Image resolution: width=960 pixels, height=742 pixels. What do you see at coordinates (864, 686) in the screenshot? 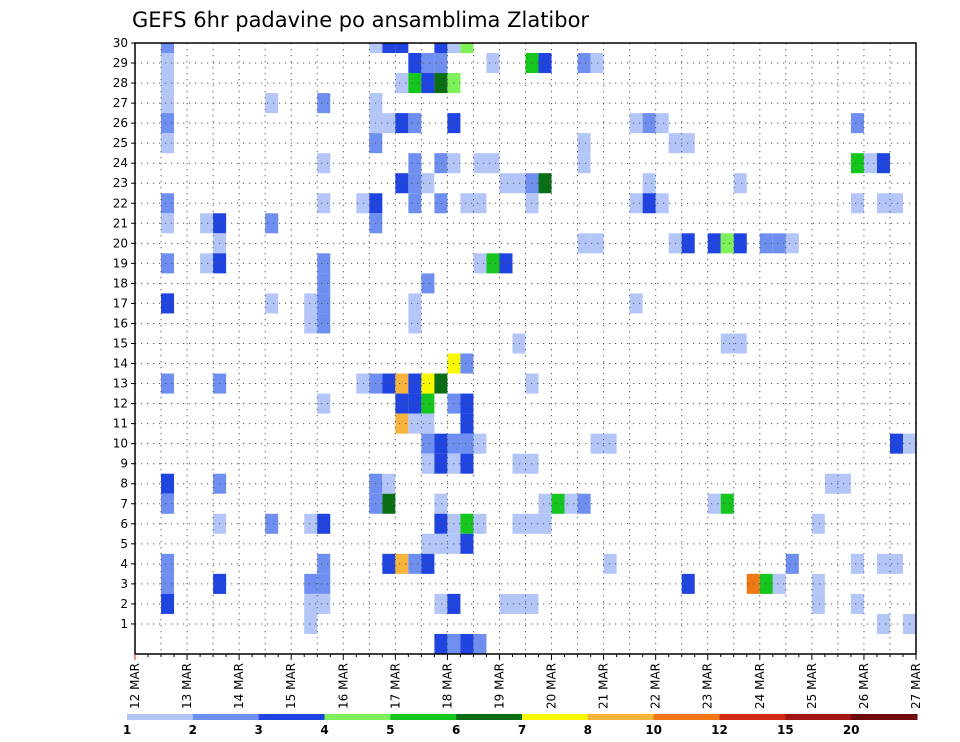
I see `x-tick-label: 26 MAR` at bounding box center [864, 686].